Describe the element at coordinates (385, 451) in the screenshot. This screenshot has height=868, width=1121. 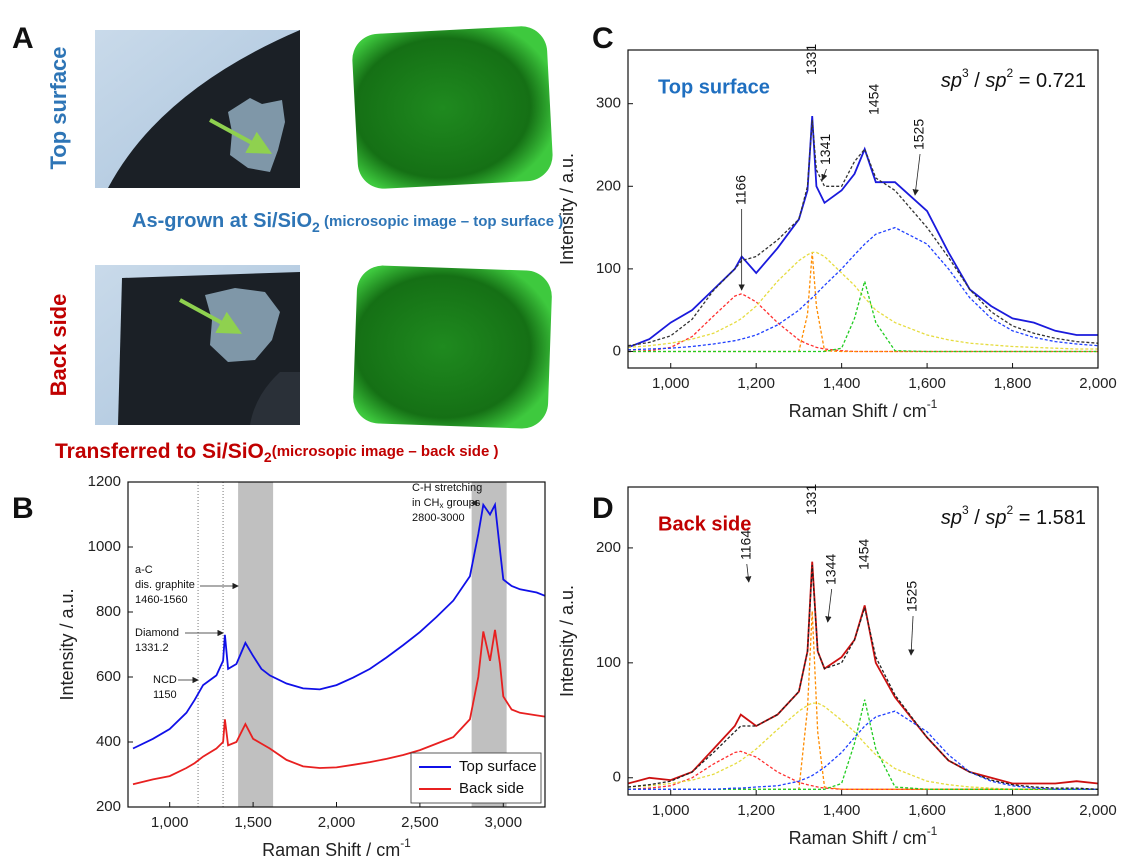
I see `caption-part: (microsopic image – back side )` at that location.